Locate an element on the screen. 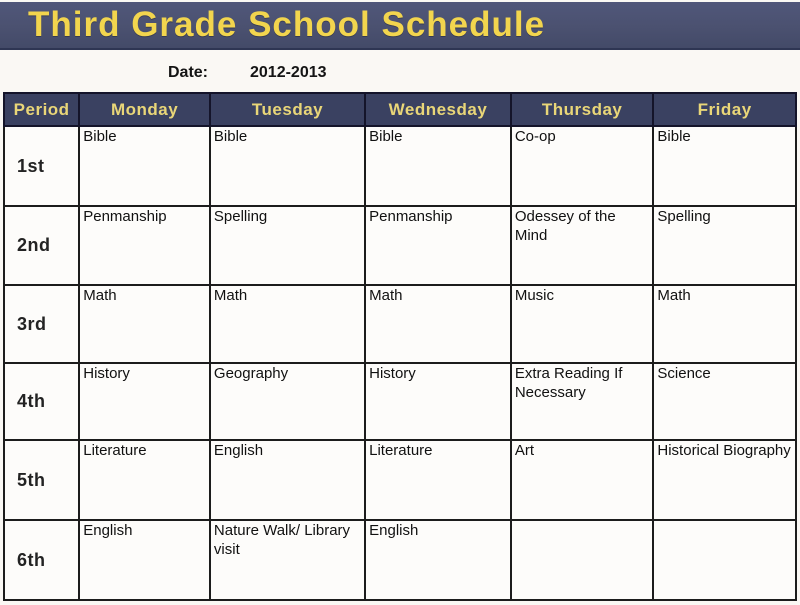 This screenshot has width=800, height=605. schedule-cell: Art is located at coordinates (582, 480).